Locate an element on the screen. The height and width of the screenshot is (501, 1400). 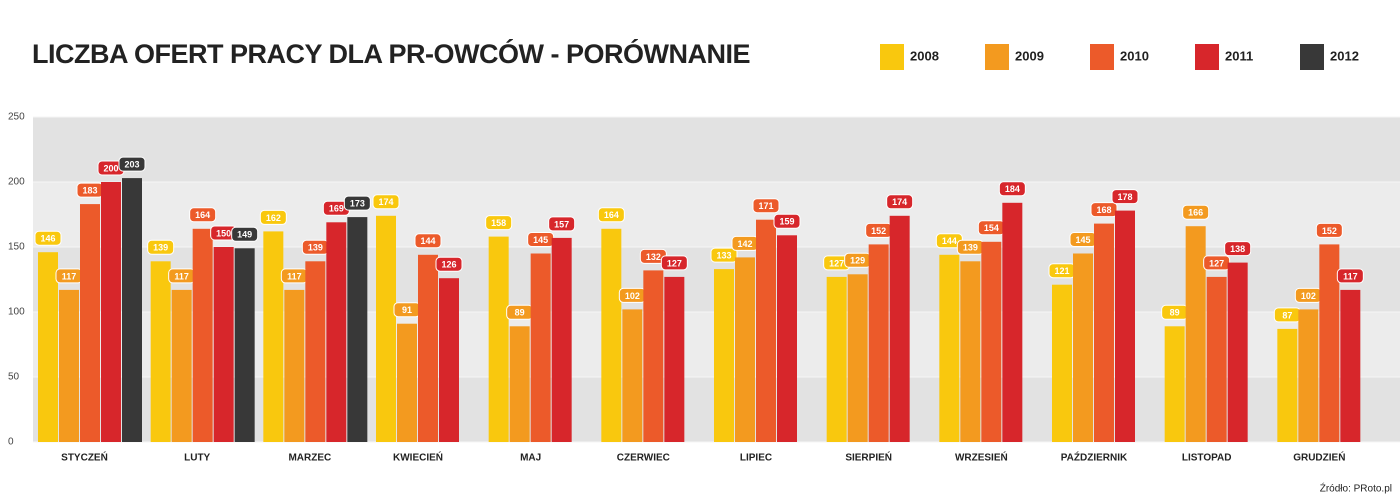
x-tick-label: WRZESIEŃ is located at coordinates (981, 457).